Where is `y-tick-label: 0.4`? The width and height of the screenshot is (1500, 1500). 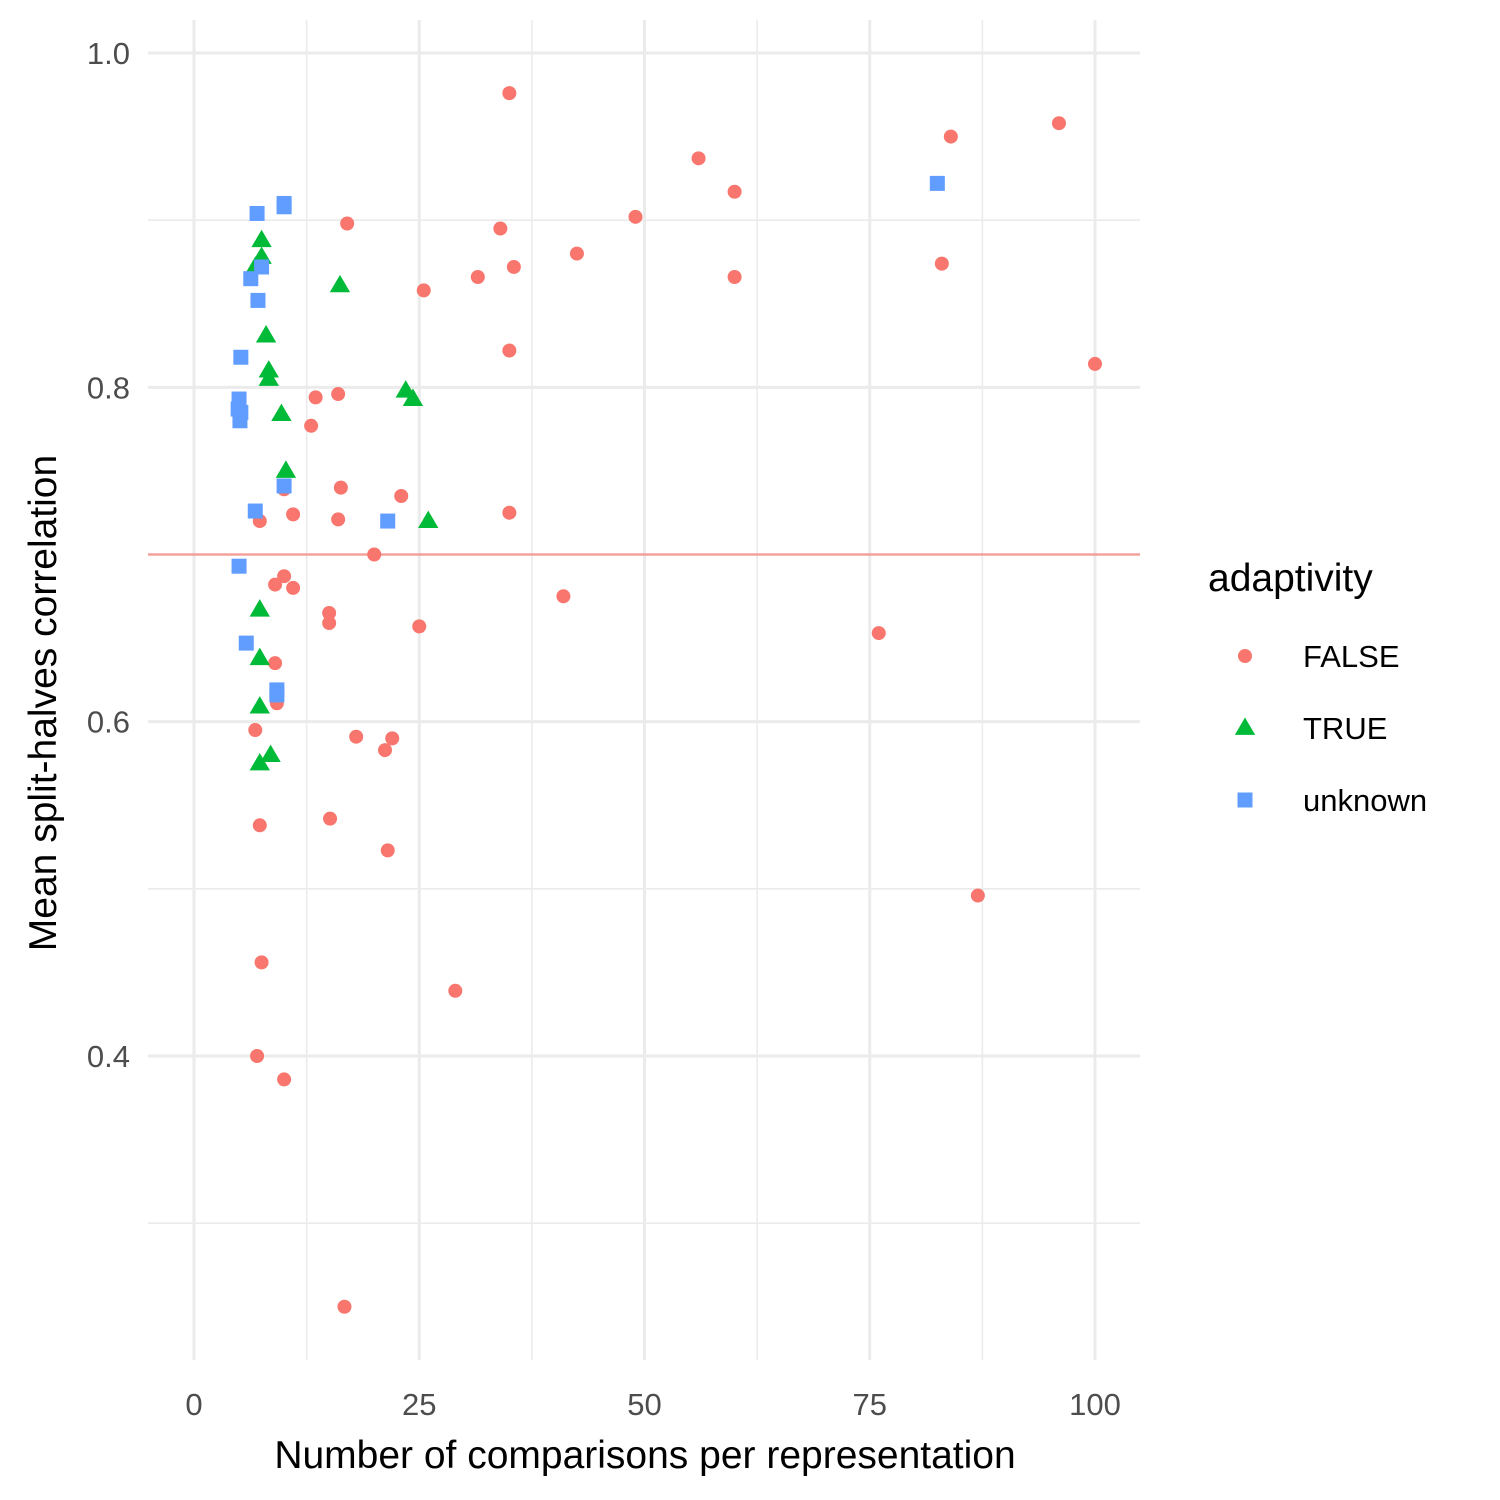 y-tick-label: 0.4 is located at coordinates (108, 1056).